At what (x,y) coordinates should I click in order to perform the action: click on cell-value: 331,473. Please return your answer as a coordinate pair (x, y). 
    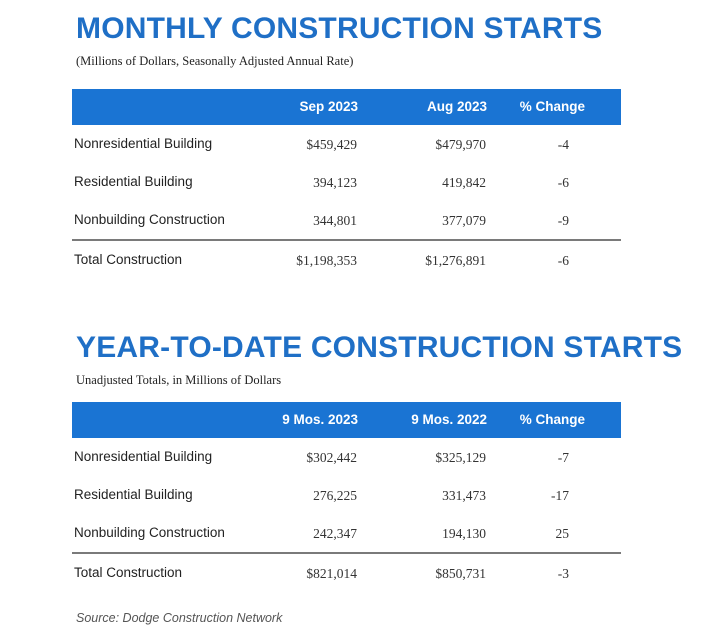
    Looking at the image, I should click on (464, 495).